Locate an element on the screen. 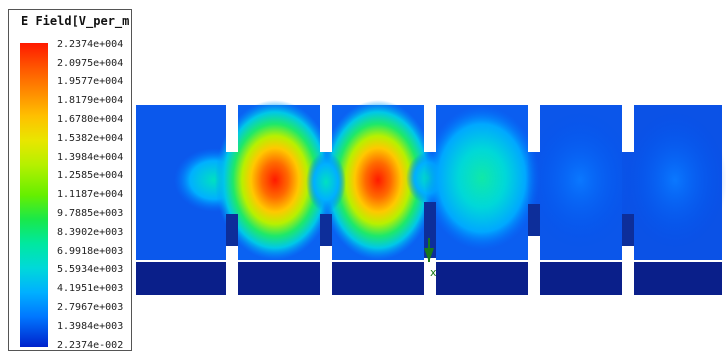  axis-triad: x is located at coordinates (430, 258).